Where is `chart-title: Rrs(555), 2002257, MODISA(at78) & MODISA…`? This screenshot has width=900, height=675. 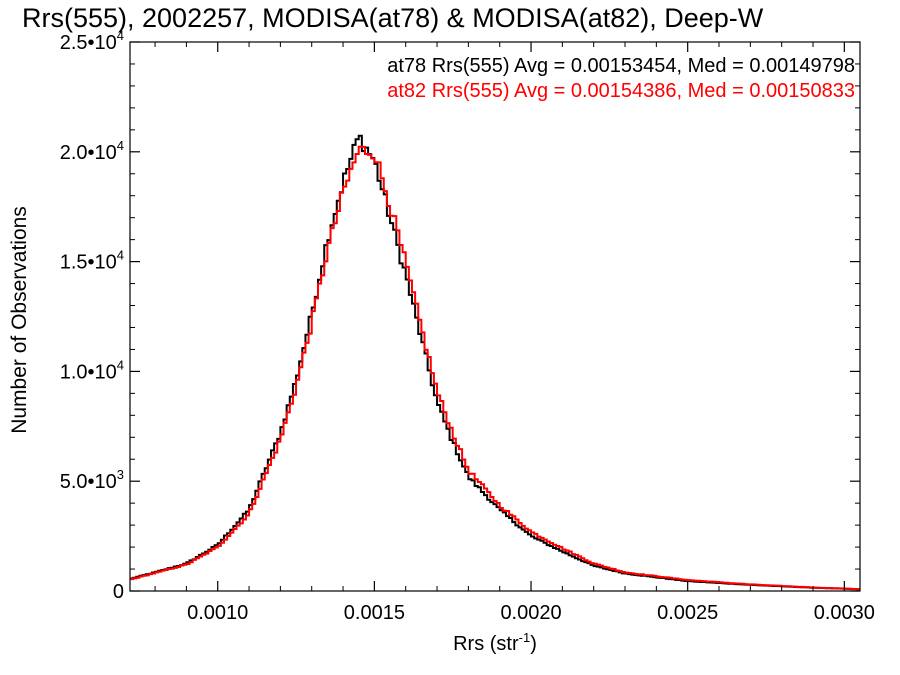 chart-title: Rrs(555), 2002257, MODISA(at78) & MODISA… is located at coordinates (393, 18).